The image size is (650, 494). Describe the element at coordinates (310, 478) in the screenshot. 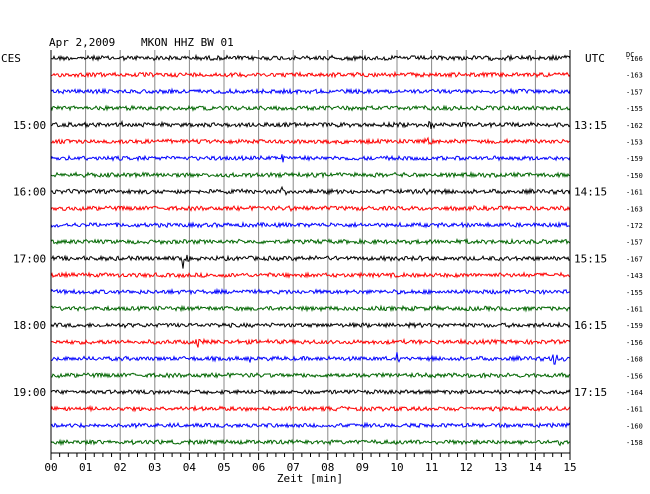

I see `x-axis-label: Zeit [min]` at that location.